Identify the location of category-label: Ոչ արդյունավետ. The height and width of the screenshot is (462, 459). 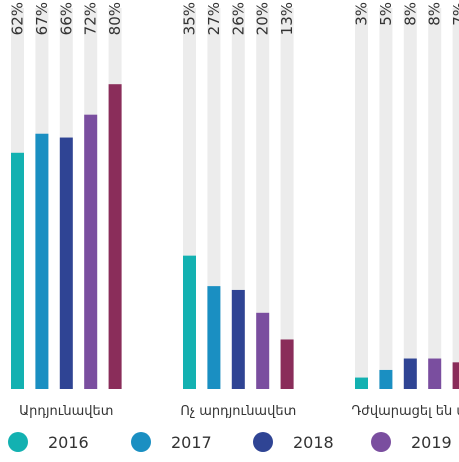
(238, 411).